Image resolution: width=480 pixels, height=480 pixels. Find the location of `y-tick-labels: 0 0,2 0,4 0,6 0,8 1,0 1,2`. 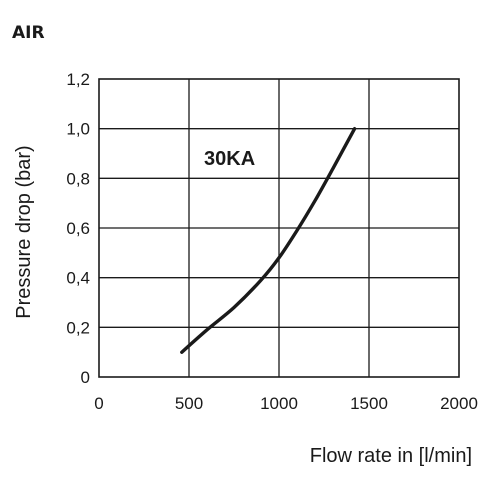

y-tick-labels: 0 0,2 0,4 0,6 0,8 1,0 1,2 is located at coordinates (78, 228).